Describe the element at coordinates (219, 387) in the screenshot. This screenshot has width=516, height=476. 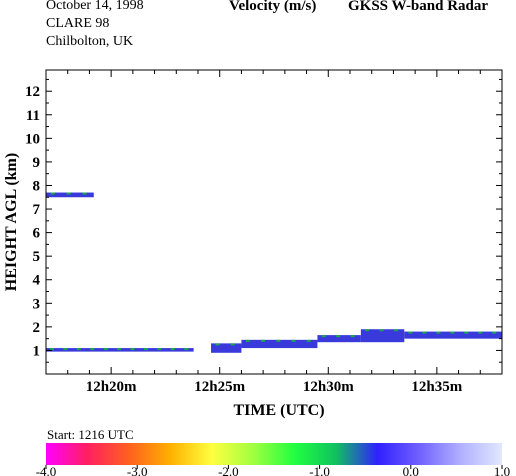
I see `x-tick-label: 12h25m` at that location.